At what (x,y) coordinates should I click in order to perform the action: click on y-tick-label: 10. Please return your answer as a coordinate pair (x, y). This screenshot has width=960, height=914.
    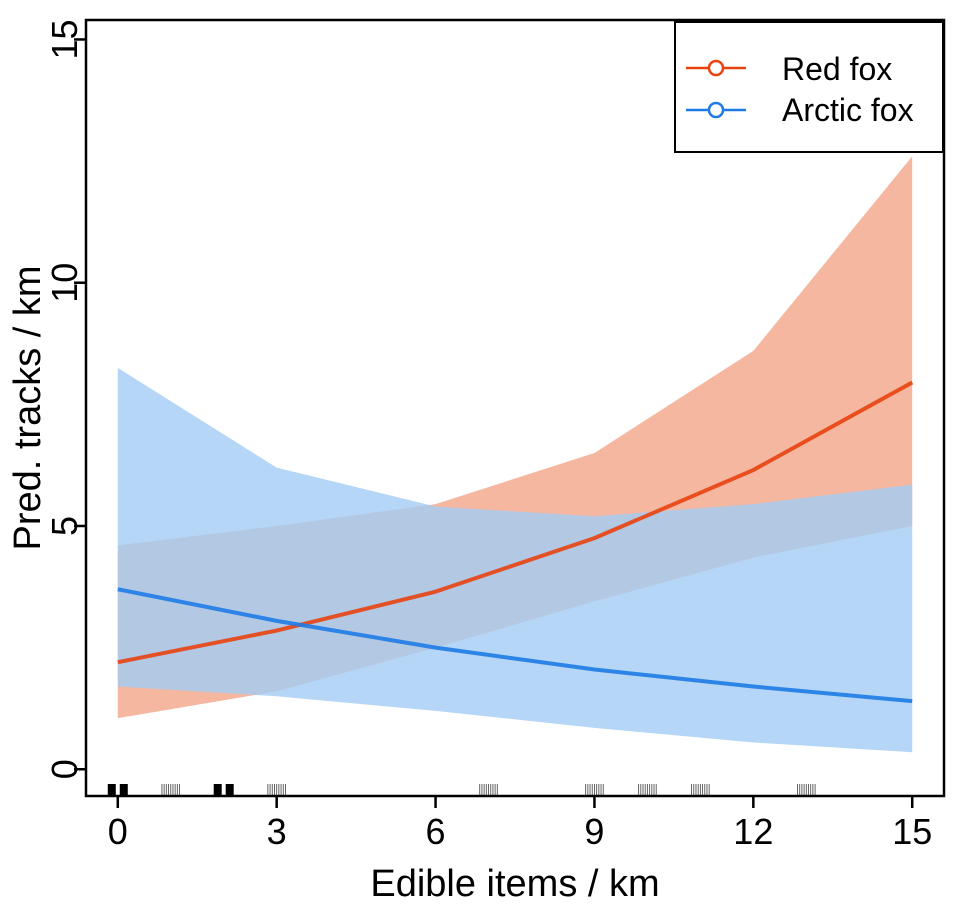
    Looking at the image, I should click on (64, 283).